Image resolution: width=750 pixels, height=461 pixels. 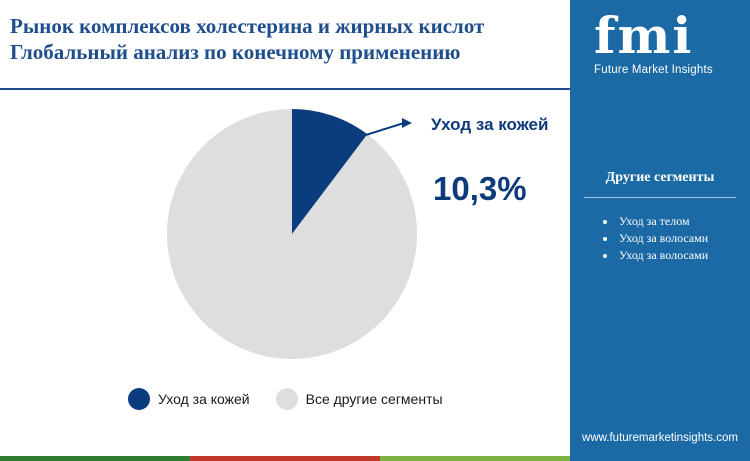 I want to click on legend-label-skincare: Уход за кожей, so click(x=204, y=399).